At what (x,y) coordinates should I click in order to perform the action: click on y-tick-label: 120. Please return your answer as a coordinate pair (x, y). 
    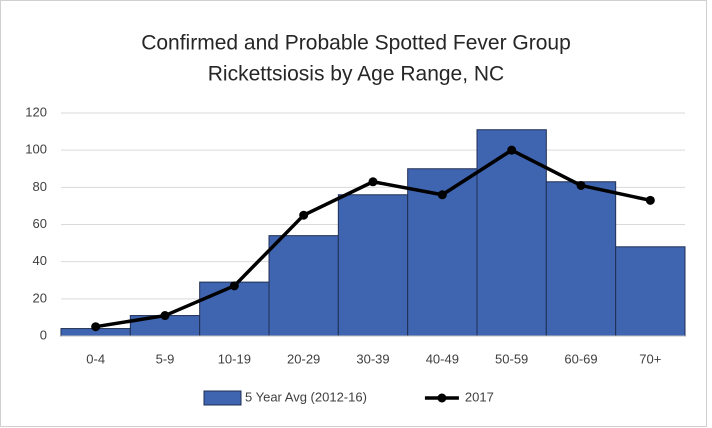
    Looking at the image, I should click on (36, 111).